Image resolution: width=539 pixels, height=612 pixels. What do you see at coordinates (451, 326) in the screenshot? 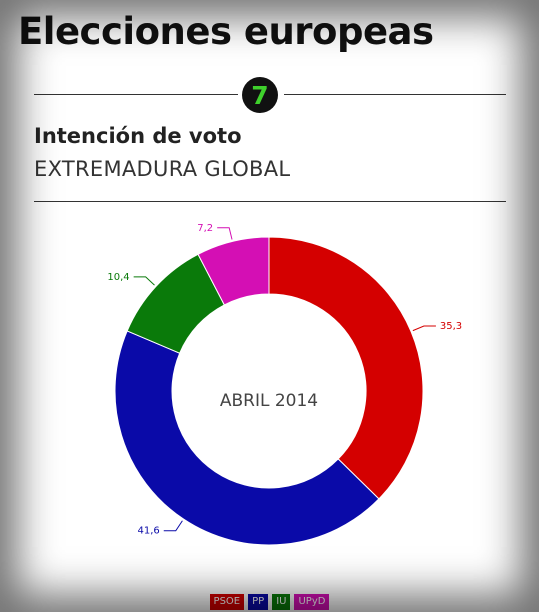
I see `data-label-psoe: 35,3` at bounding box center [451, 326].